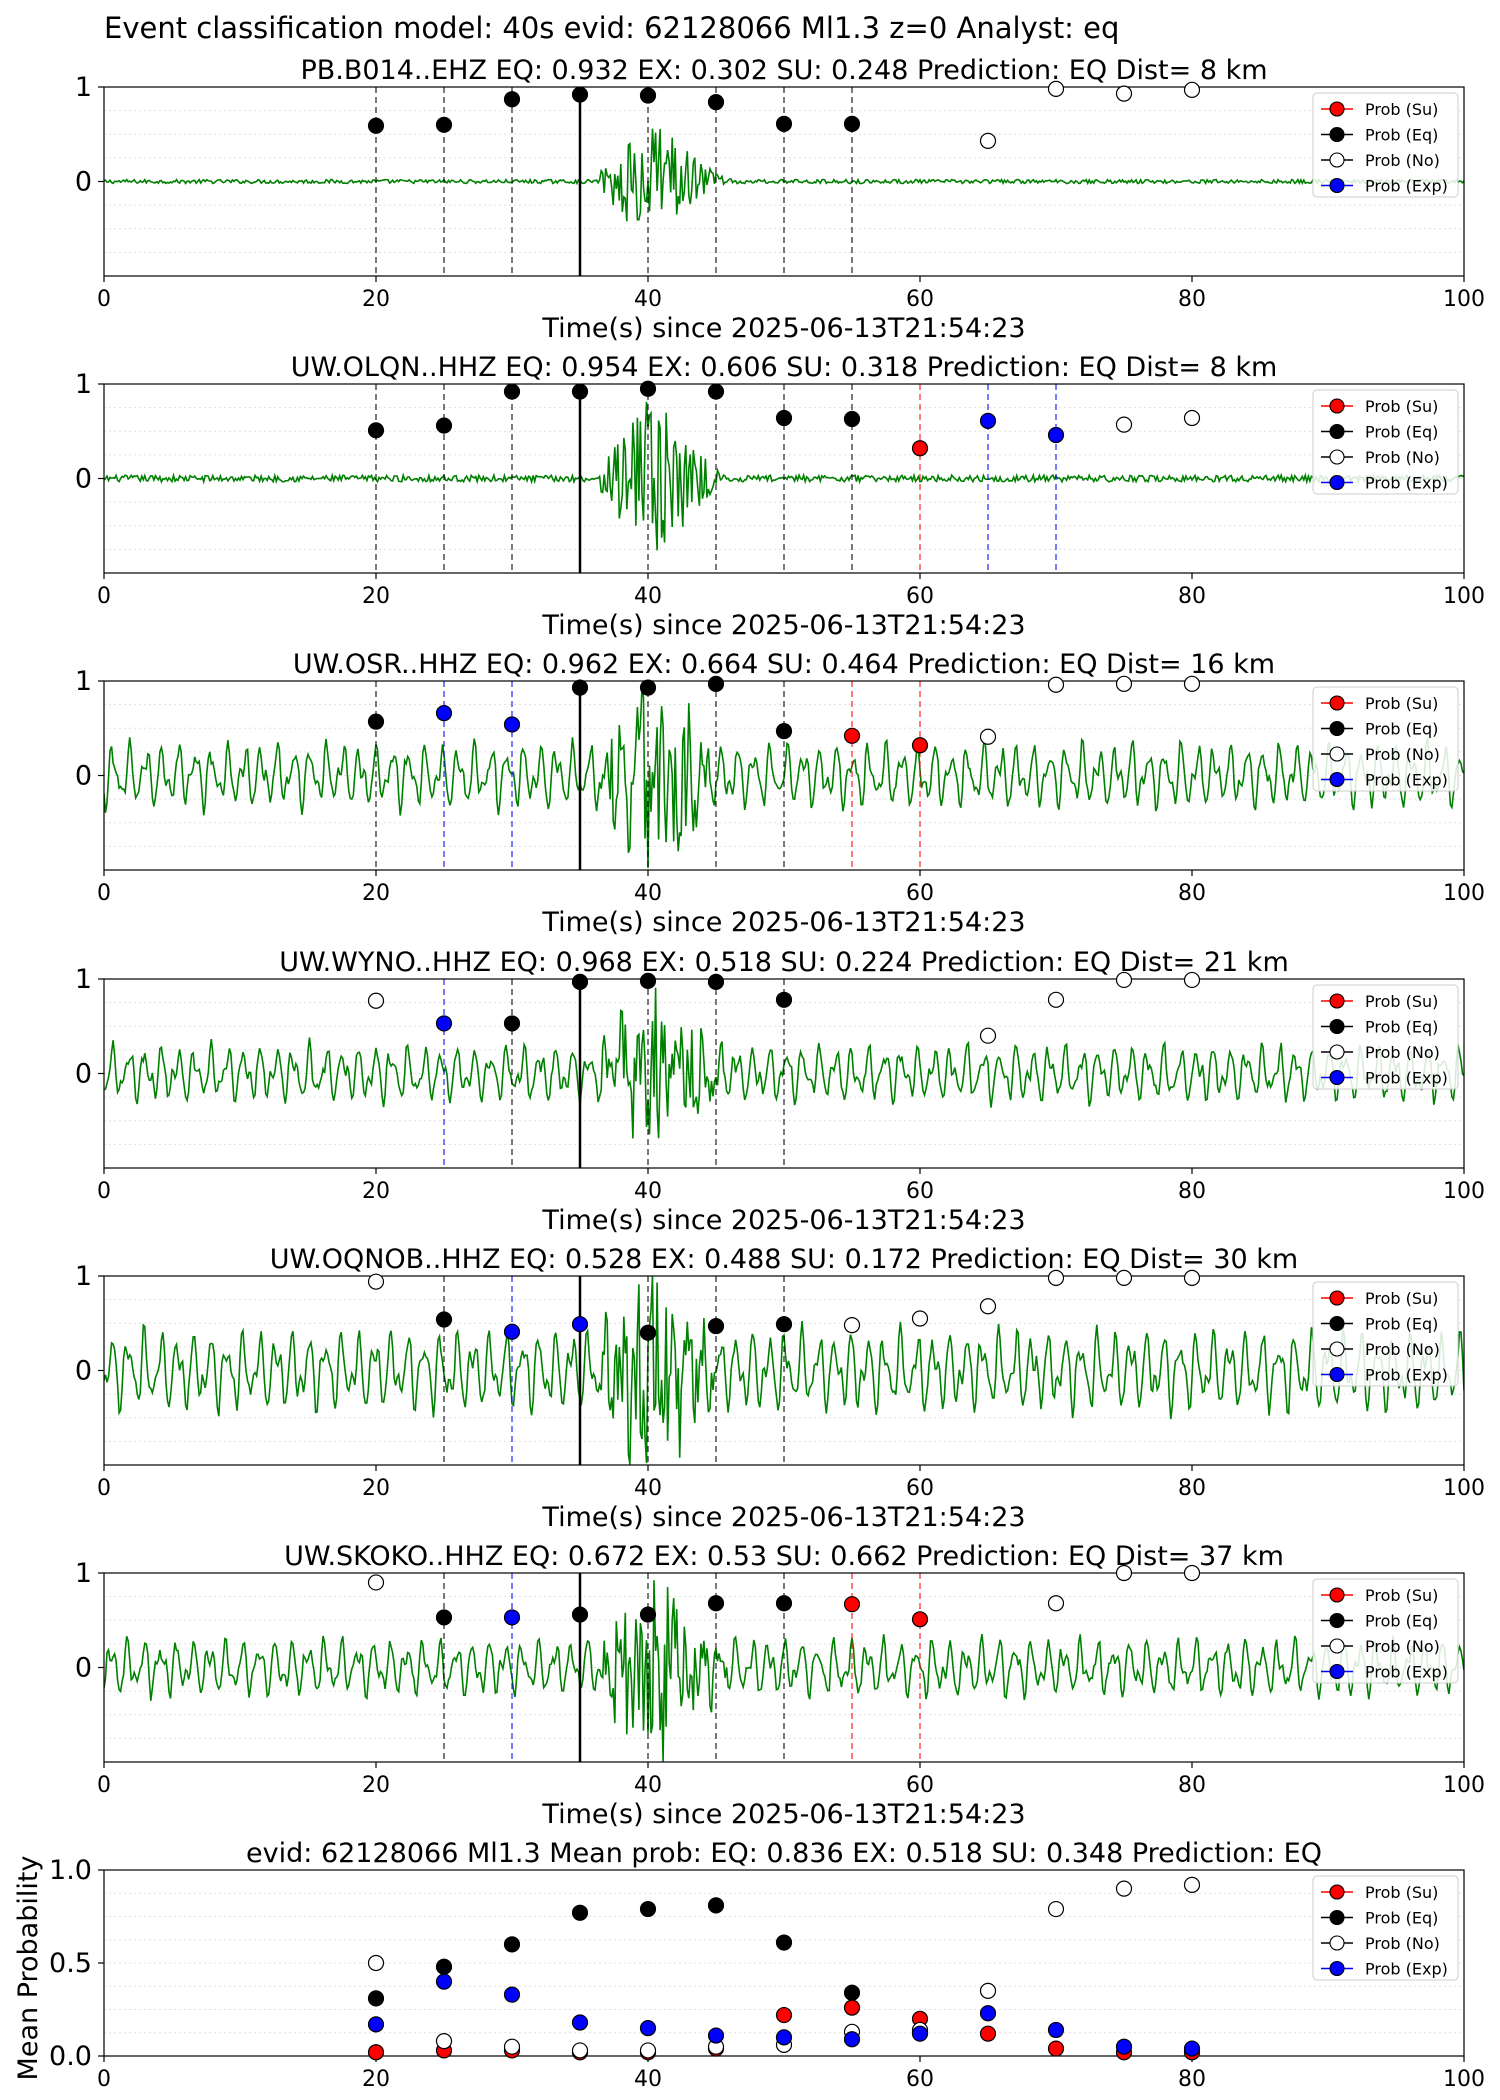 The image size is (1500, 2100). What do you see at coordinates (1337, 134) in the screenshot?
I see `legend-marker-eq` at bounding box center [1337, 134].